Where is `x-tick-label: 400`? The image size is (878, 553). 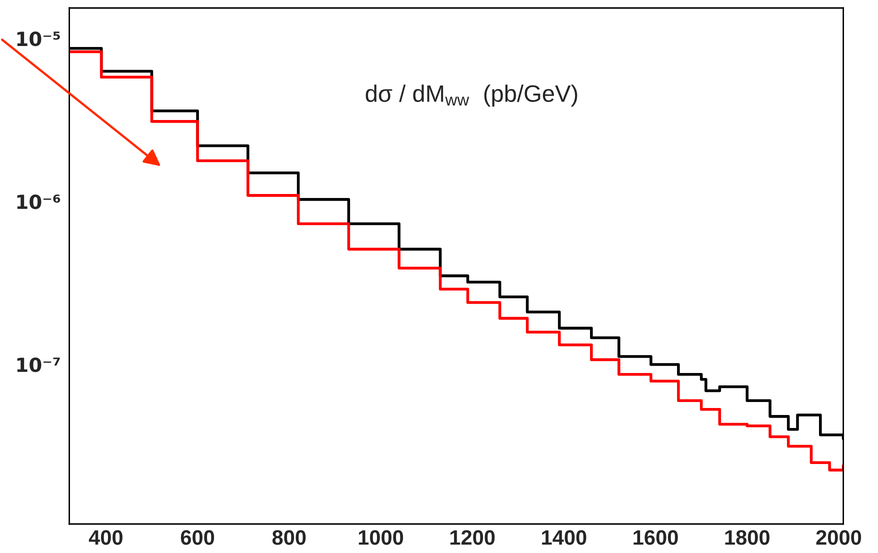
x-tick-label: 400 is located at coordinates (105, 537).